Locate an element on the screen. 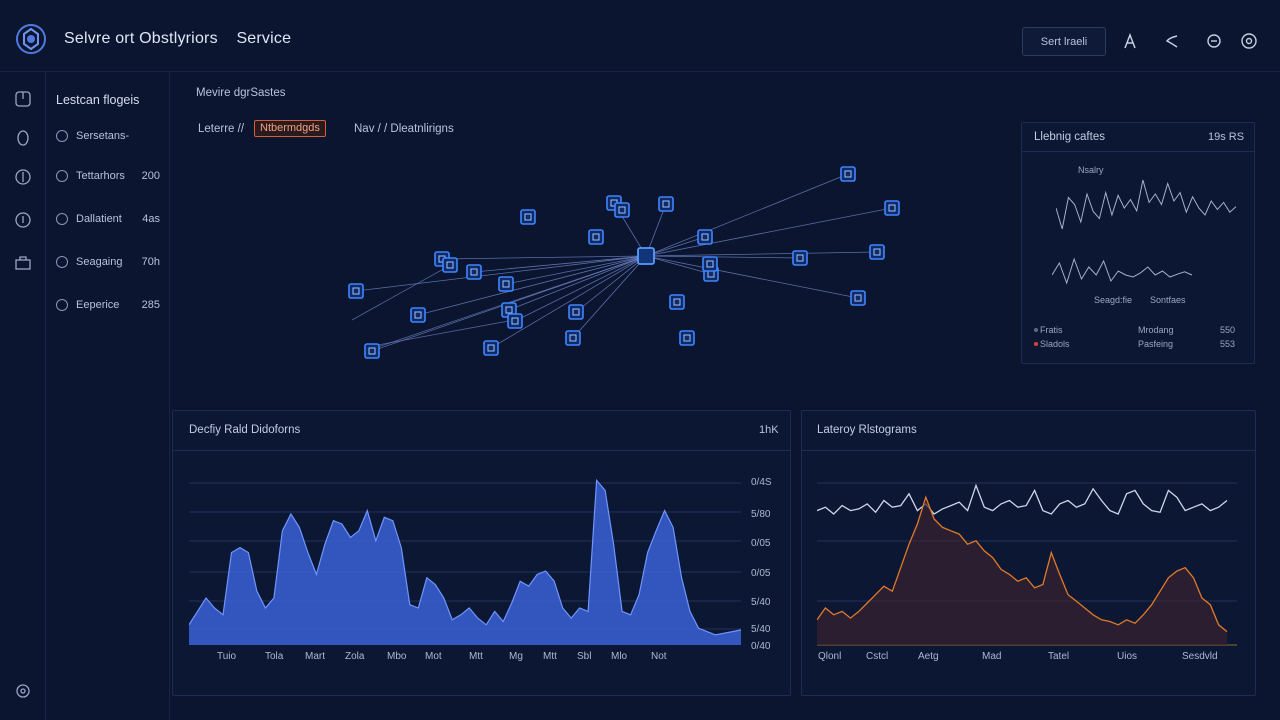 The height and width of the screenshot is (720, 1280). throughput-area-chart is located at coordinates (465, 561).